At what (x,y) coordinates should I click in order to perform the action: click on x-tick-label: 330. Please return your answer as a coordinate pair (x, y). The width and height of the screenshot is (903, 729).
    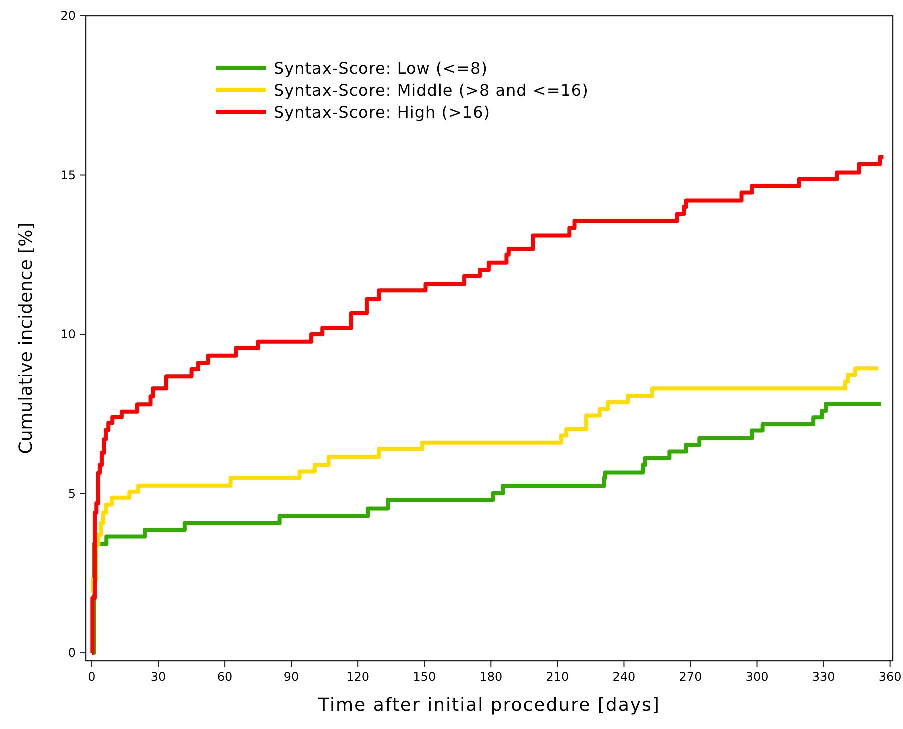
    Looking at the image, I should click on (824, 677).